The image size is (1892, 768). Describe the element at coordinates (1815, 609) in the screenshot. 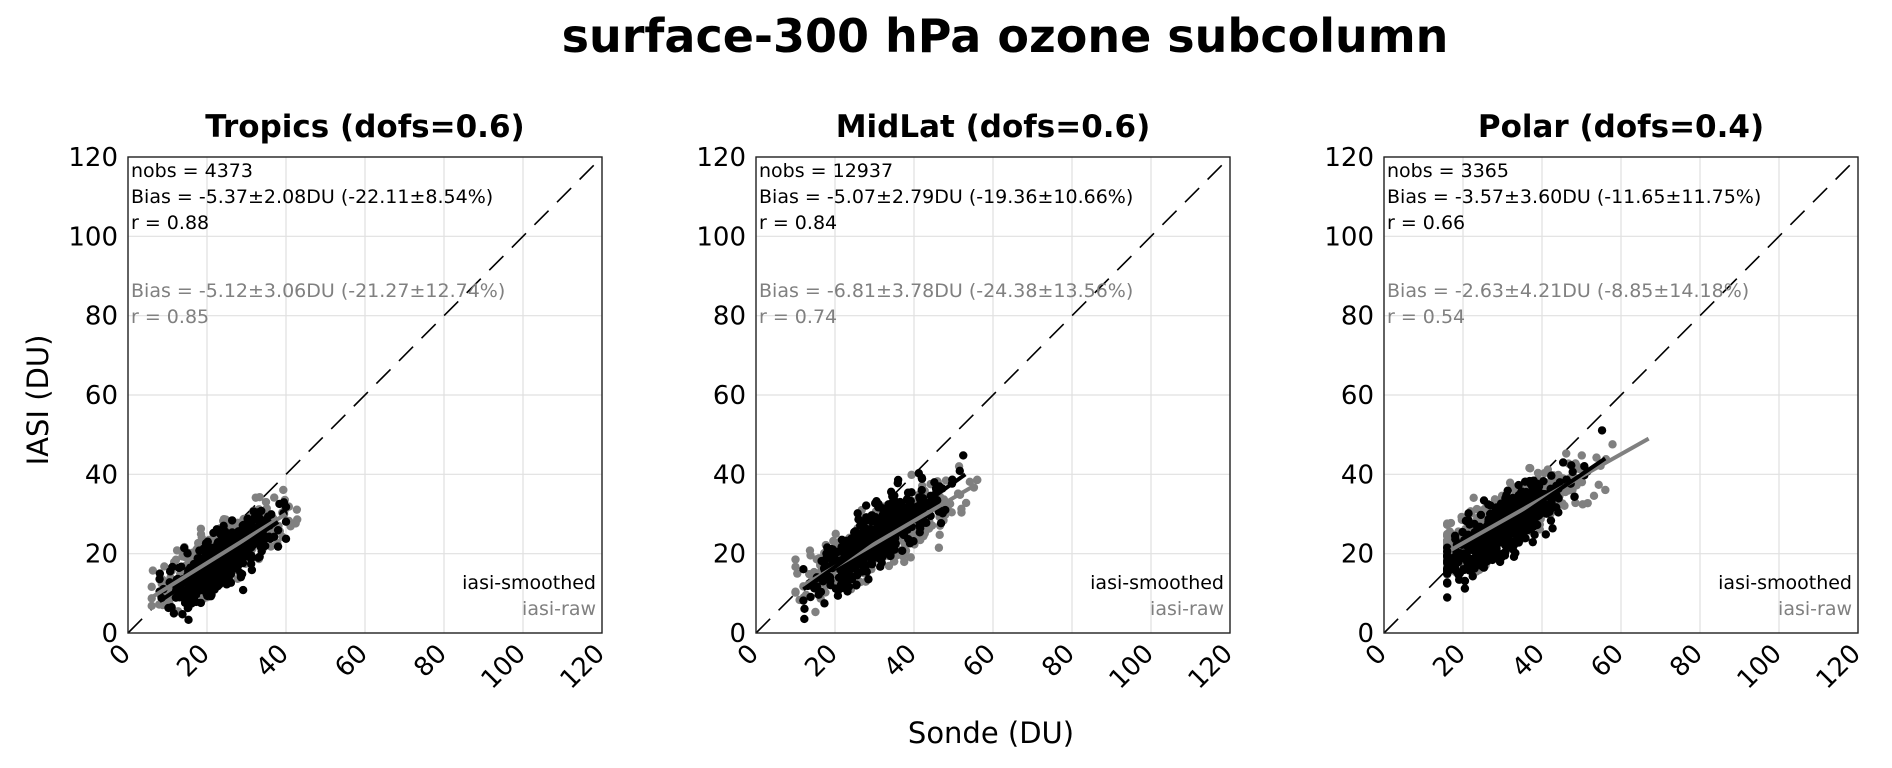

I see `legend-raw: iasi-raw` at that location.